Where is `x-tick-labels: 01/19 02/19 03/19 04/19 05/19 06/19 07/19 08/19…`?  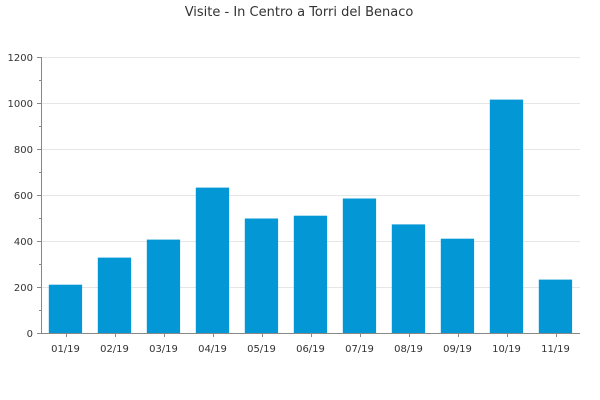 x-tick-labels: 01/19 02/19 03/19 04/19 05/19 06/19 07/19 08/19… is located at coordinates (310, 349).